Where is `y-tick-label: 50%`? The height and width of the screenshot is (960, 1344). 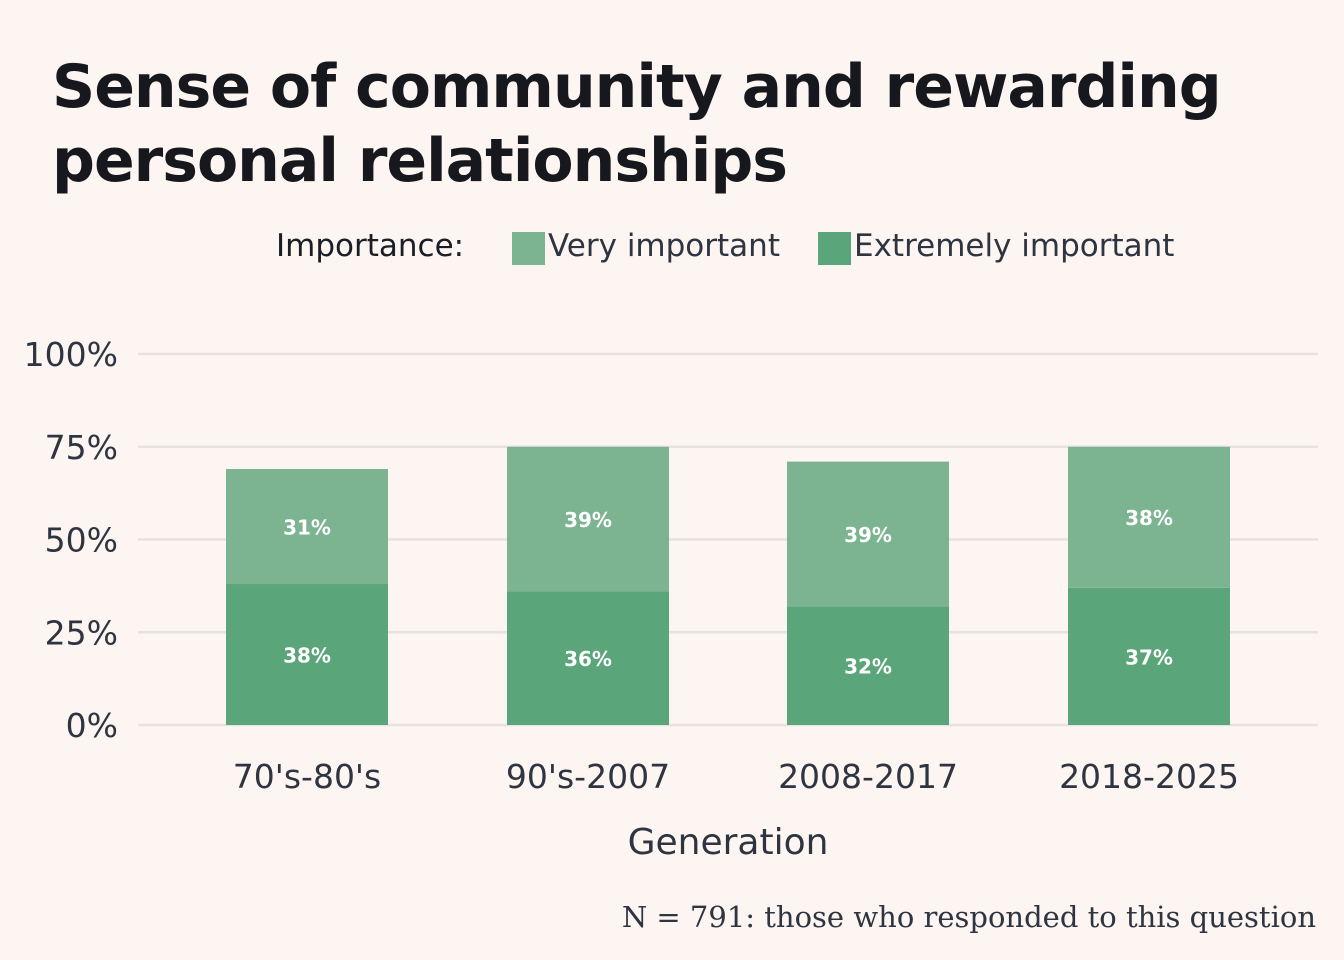 y-tick-label: 50% is located at coordinates (81, 540).